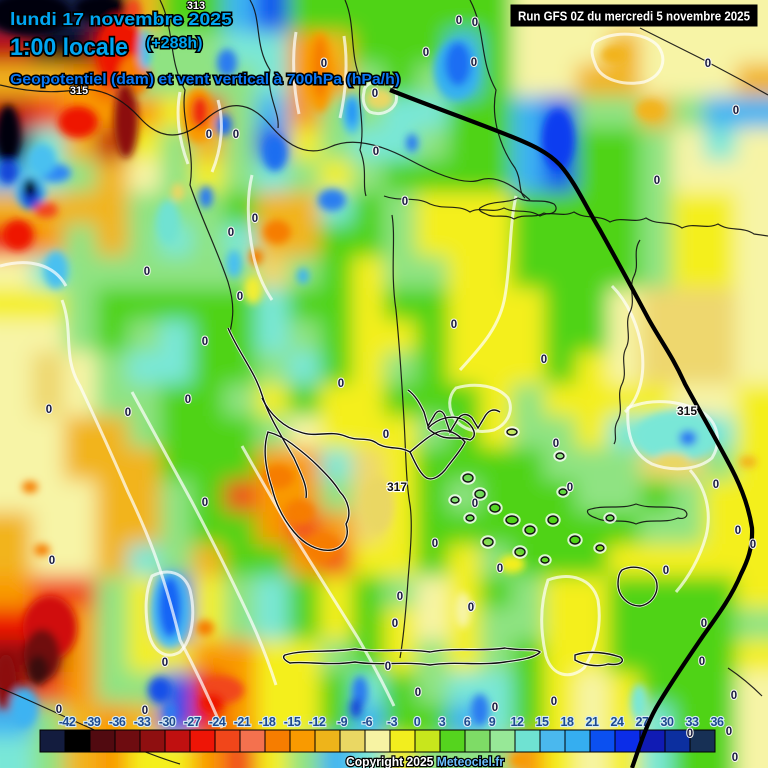 Image resolution: width=768 pixels, height=768 pixels. What do you see at coordinates (217, 722) in the screenshot?
I see `svg-text: -24` at bounding box center [217, 722].